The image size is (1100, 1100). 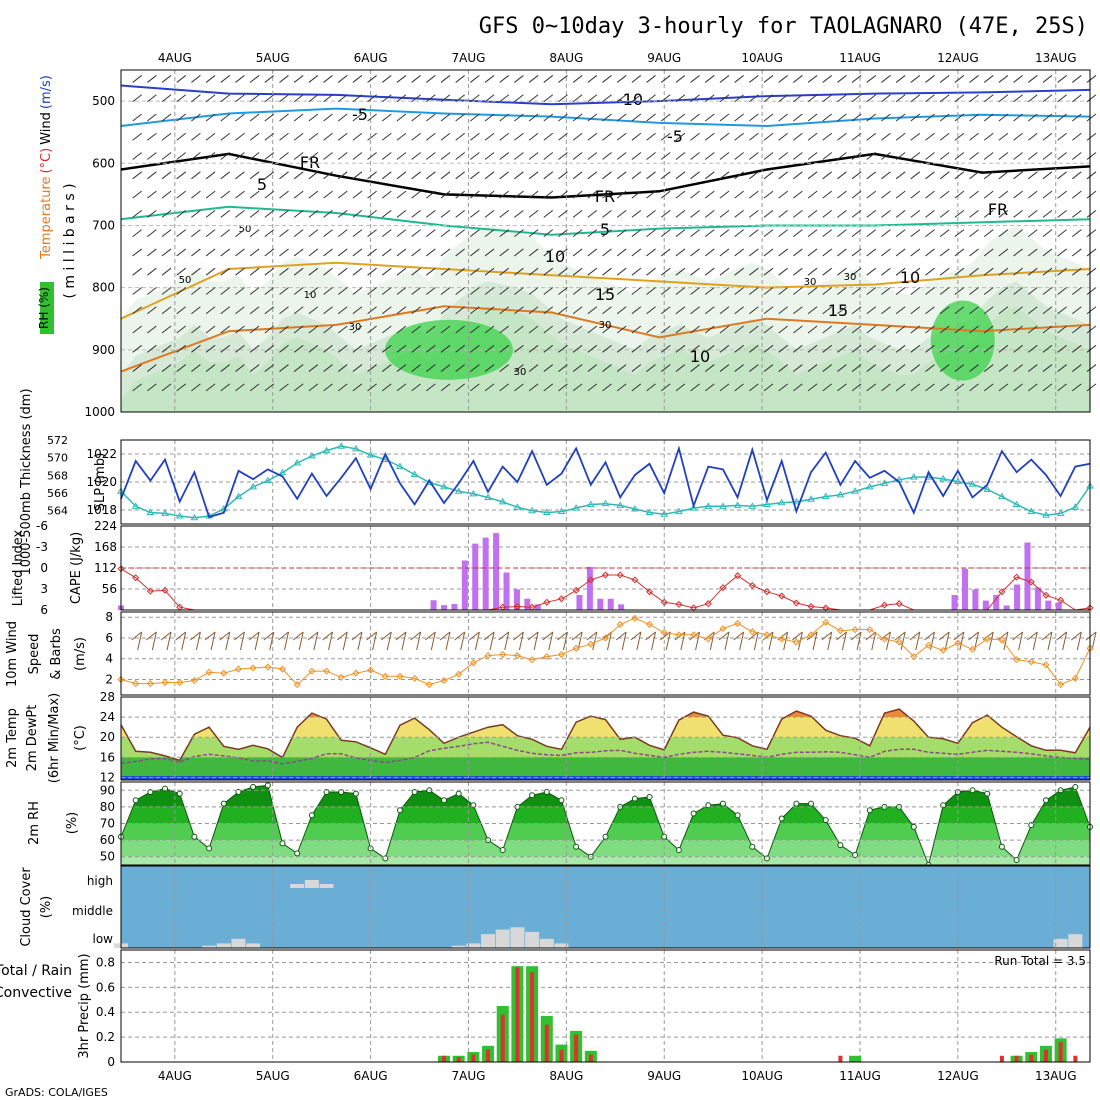 I want to click on cloud-frame, so click(x=605, y=907).